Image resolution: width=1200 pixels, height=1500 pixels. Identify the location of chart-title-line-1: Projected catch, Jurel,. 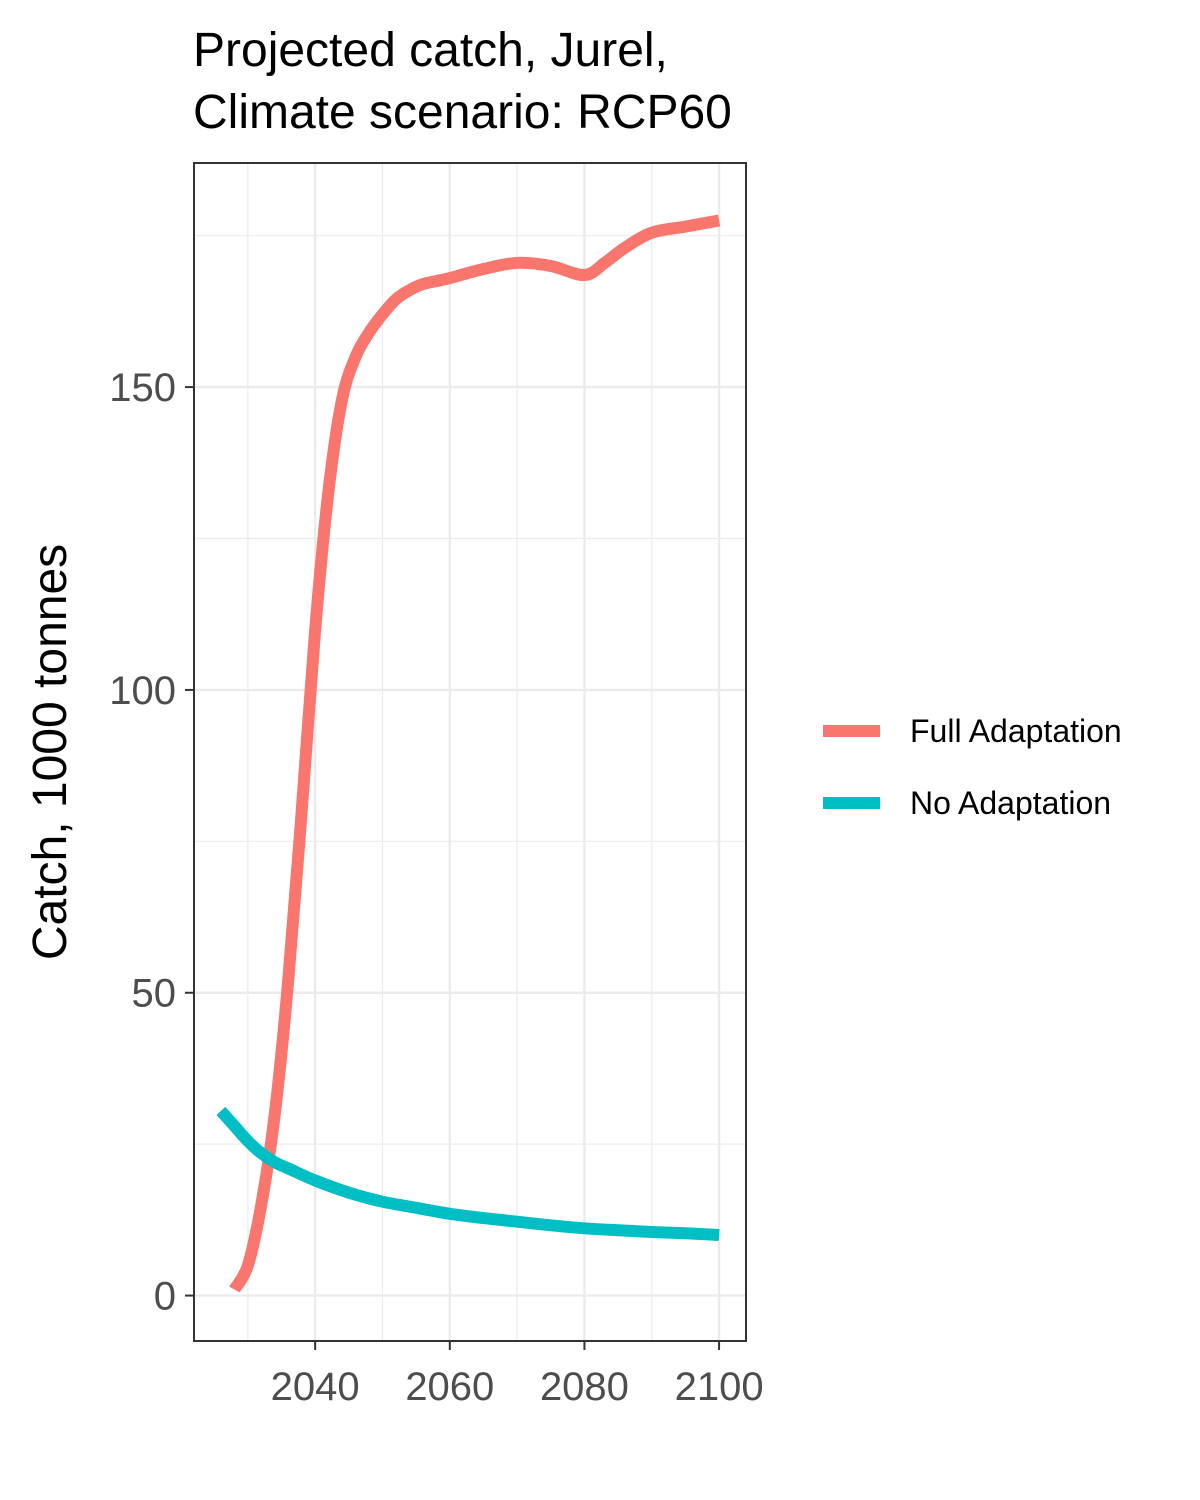
(430, 50).